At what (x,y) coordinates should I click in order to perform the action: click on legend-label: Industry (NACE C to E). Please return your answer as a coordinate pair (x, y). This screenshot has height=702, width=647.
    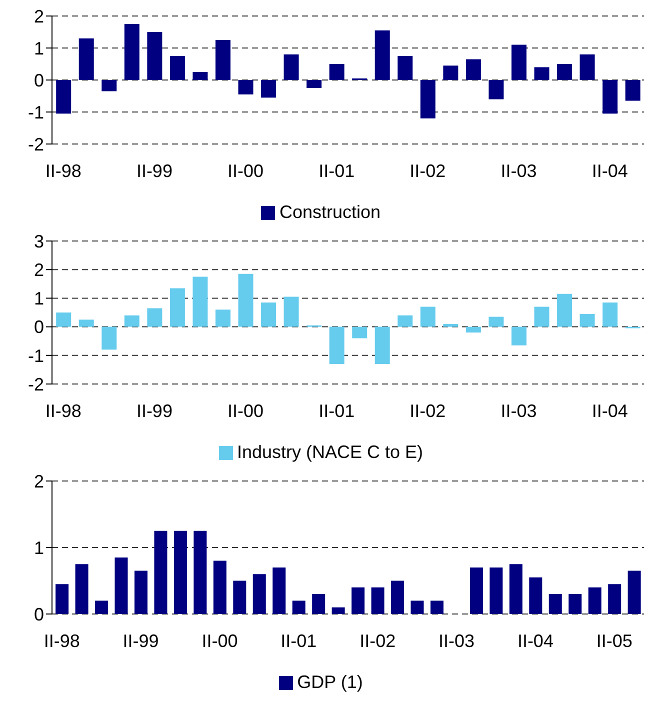
    Looking at the image, I should click on (330, 452).